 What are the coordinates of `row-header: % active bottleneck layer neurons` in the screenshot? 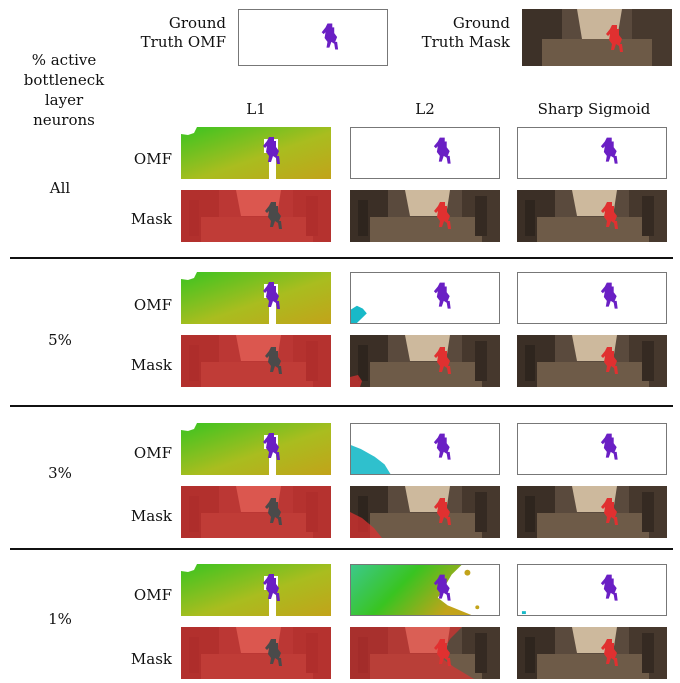 It's located at (64, 90).